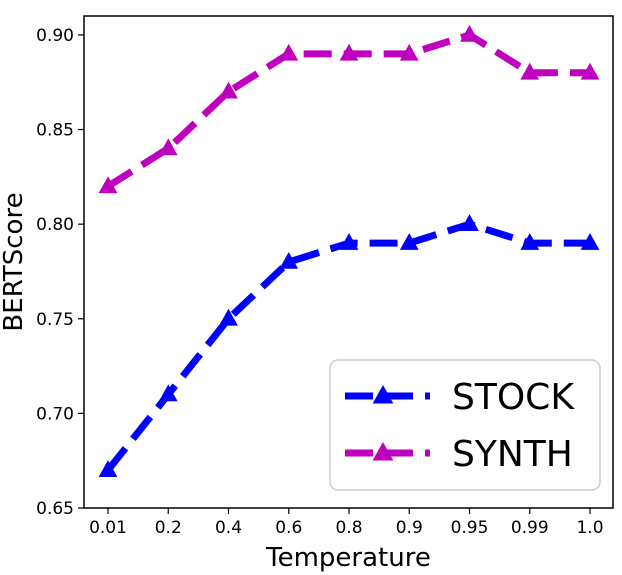  Describe the element at coordinates (348, 558) in the screenshot. I see `x-axis-label: Temperature` at that location.